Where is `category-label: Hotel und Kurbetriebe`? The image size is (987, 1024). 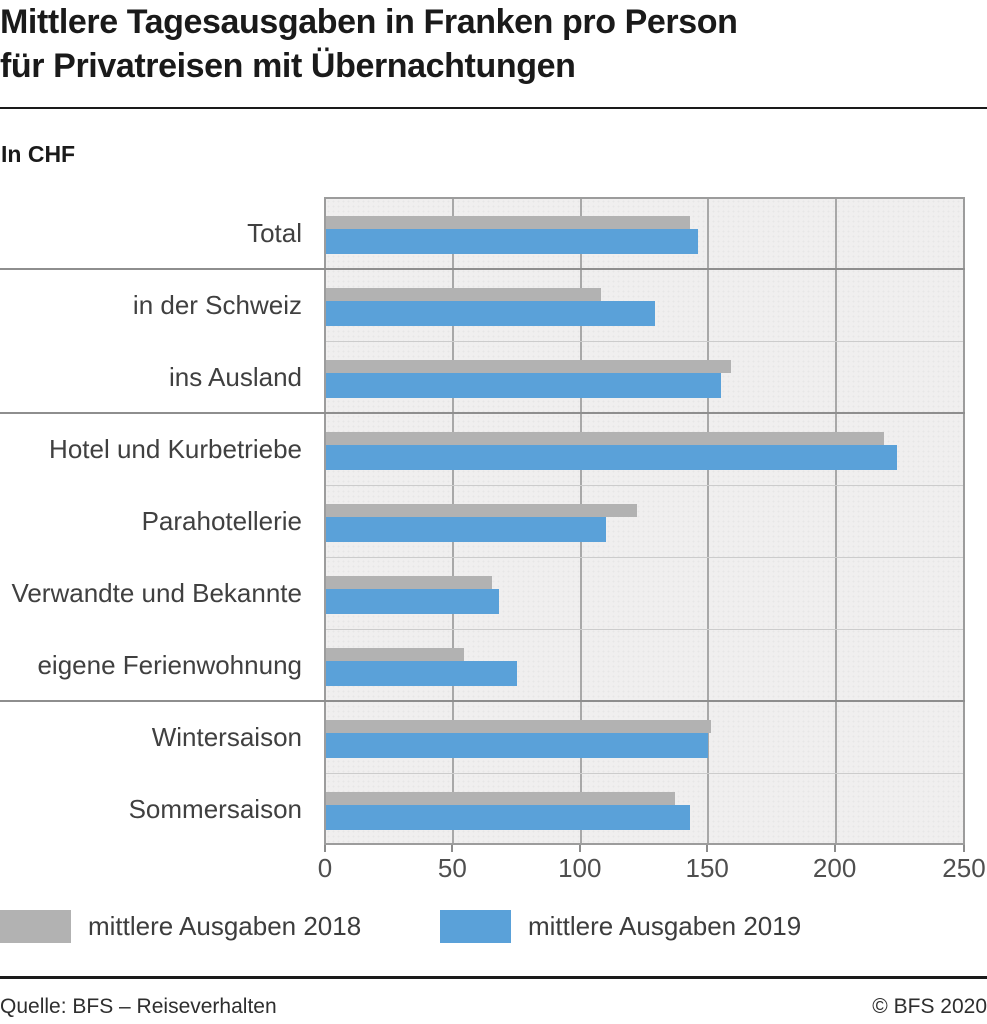 category-label: Hotel und Kurbetriebe is located at coordinates (175, 448).